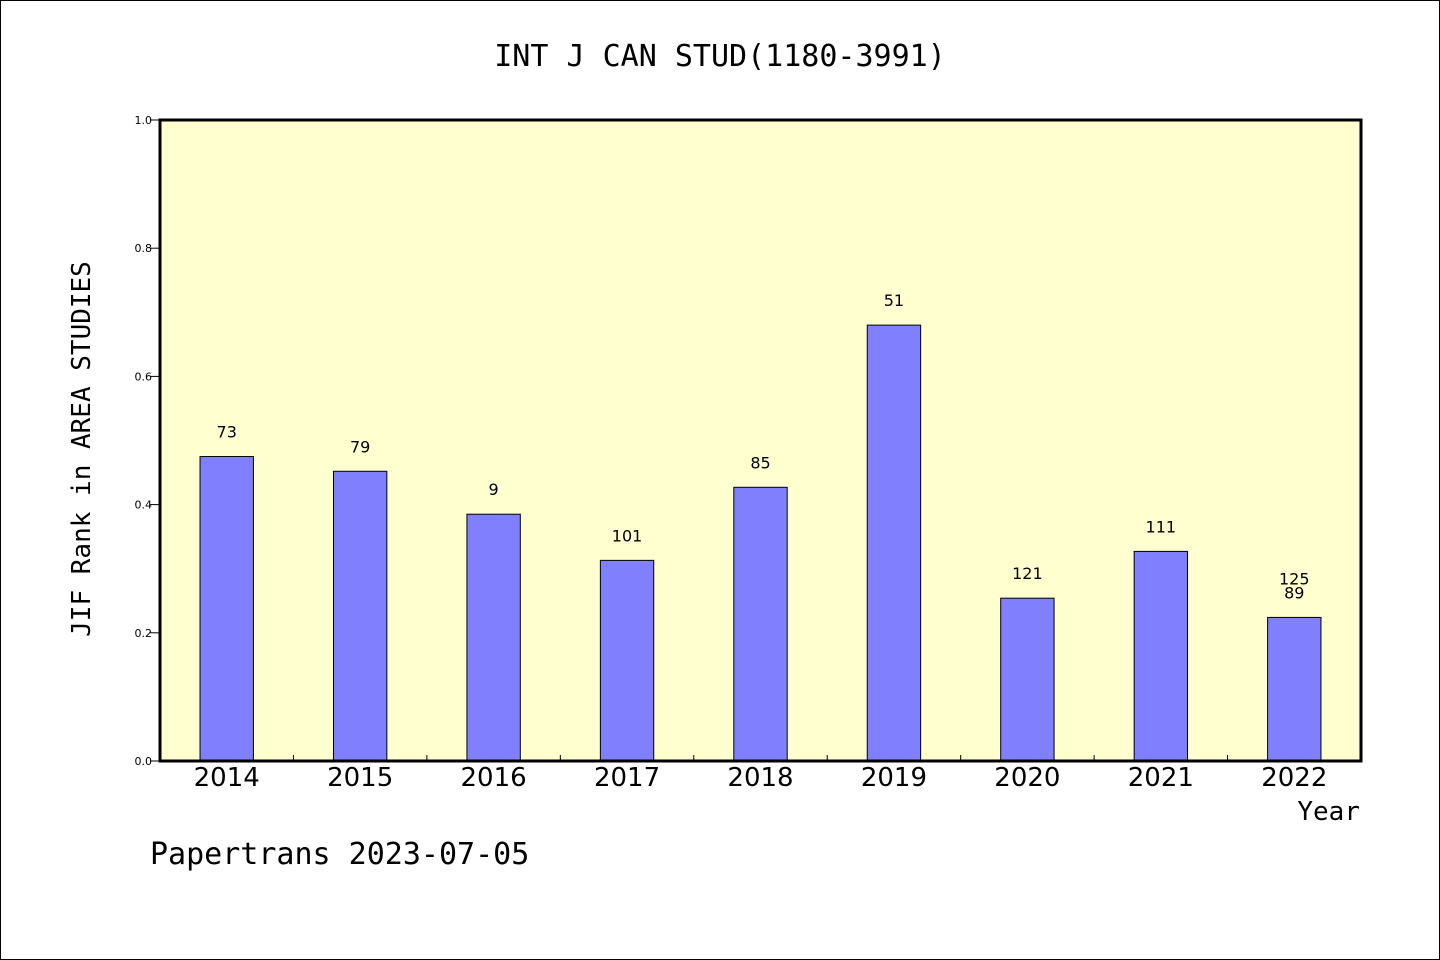  Describe the element at coordinates (1161, 526) in the screenshot. I see `data-label-2021: 111` at that location.